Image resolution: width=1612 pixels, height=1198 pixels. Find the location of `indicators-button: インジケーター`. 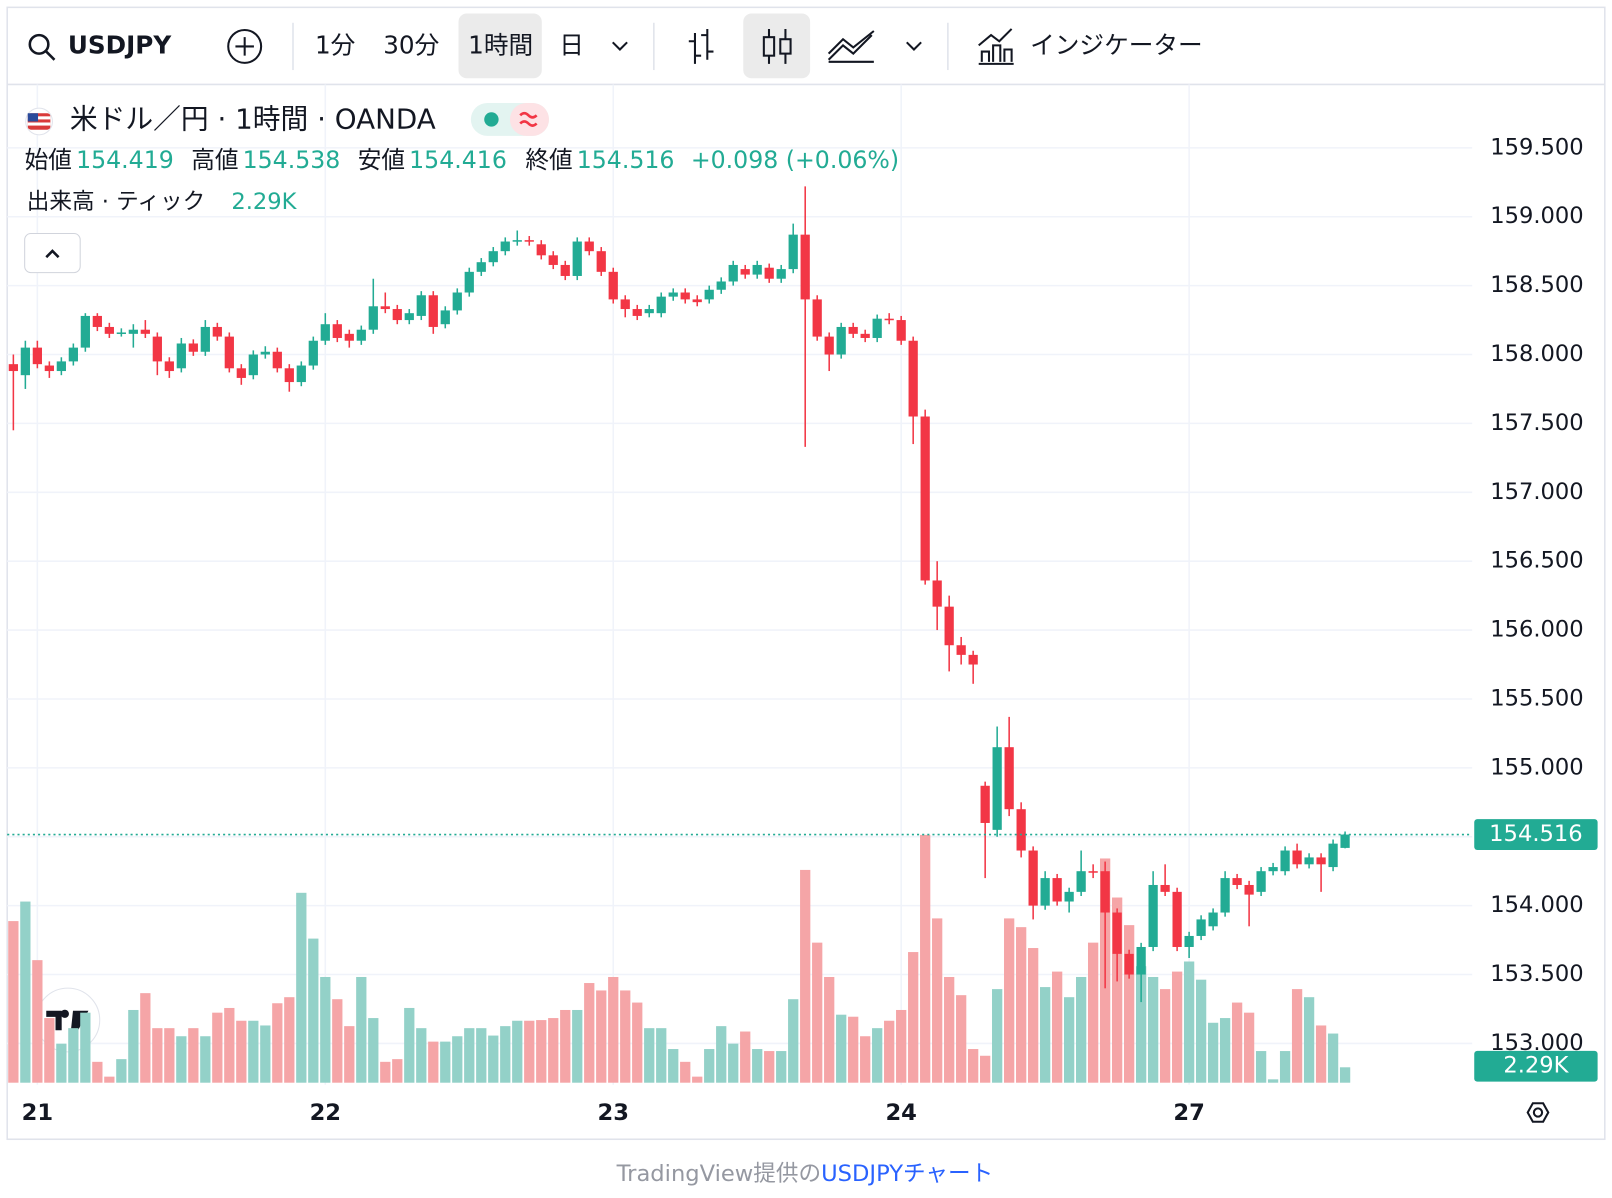

indicators-button: インジケーター is located at coordinates (1090, 46).